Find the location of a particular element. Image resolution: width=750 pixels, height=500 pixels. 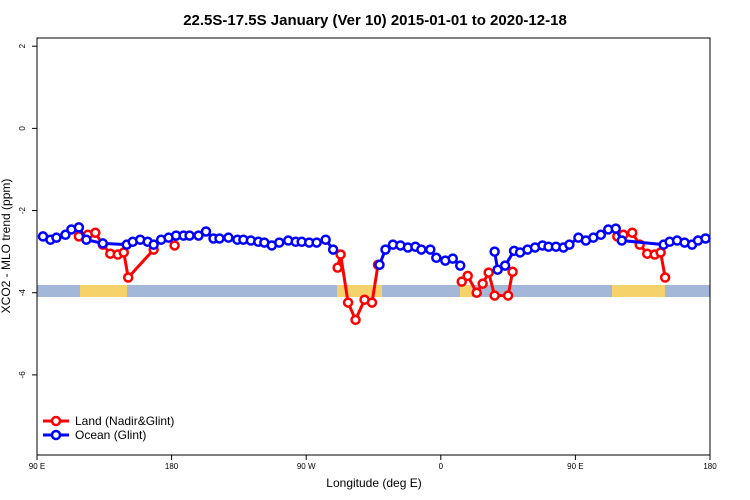

y-tick-label: -6 is located at coordinates (22, 375).